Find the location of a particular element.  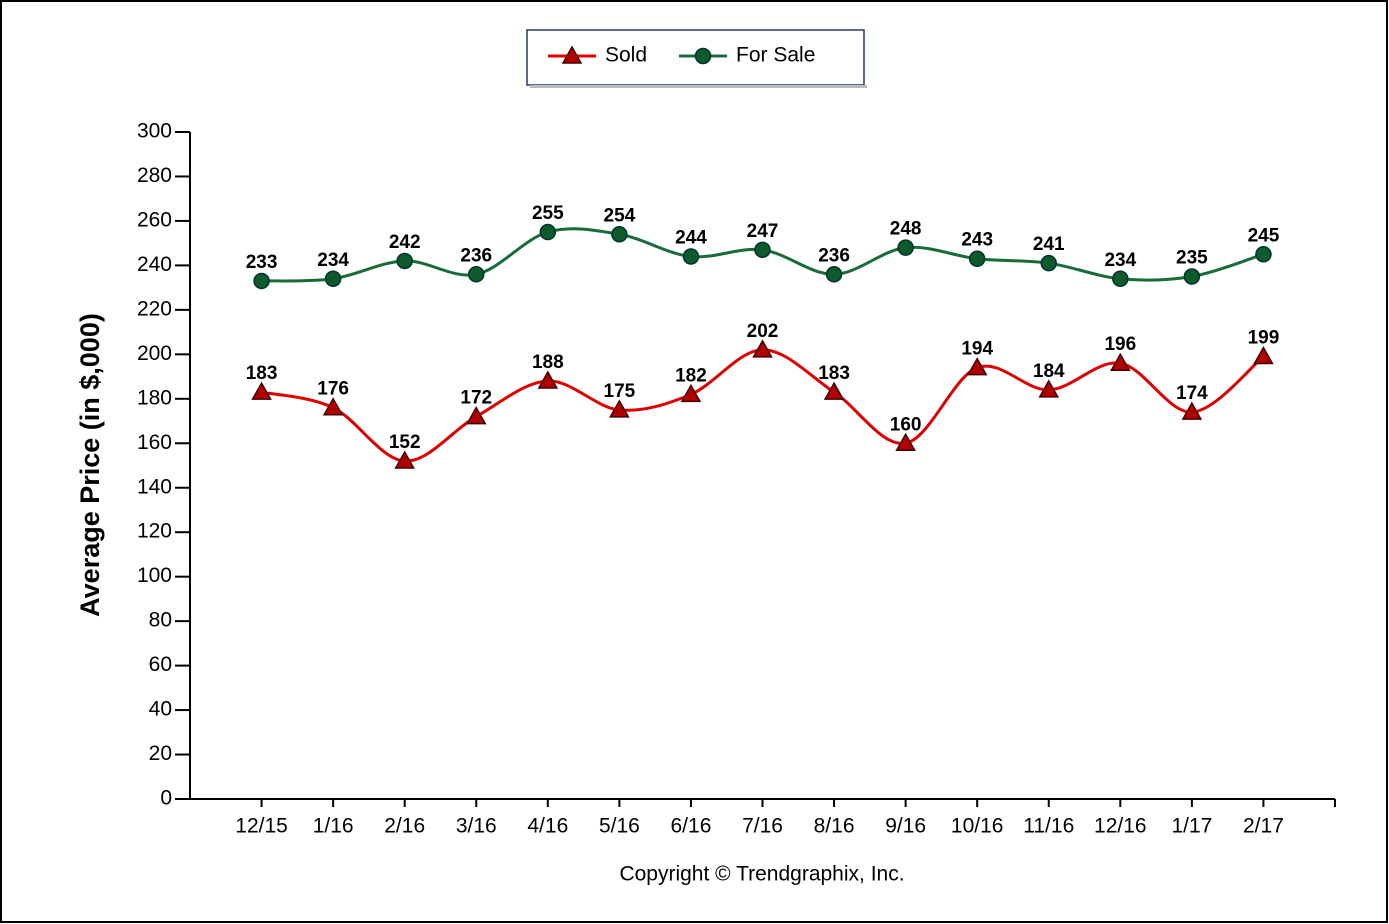

y-tick-label: 300 is located at coordinates (154, 131).